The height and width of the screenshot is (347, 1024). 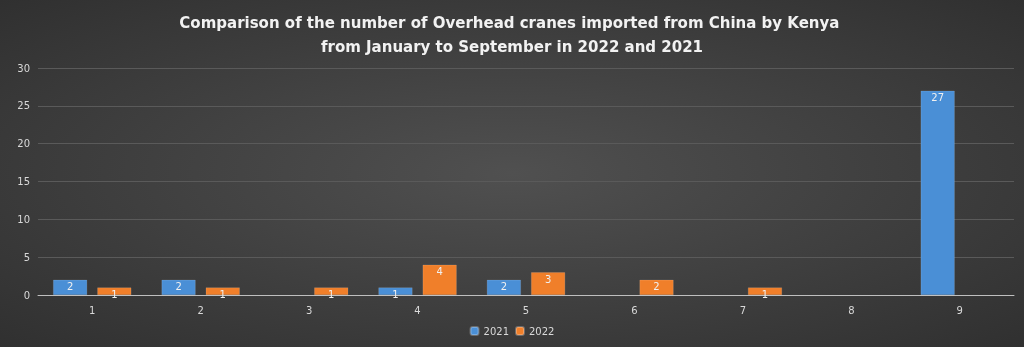 I want to click on x-tick-label: 2, so click(x=200, y=310).